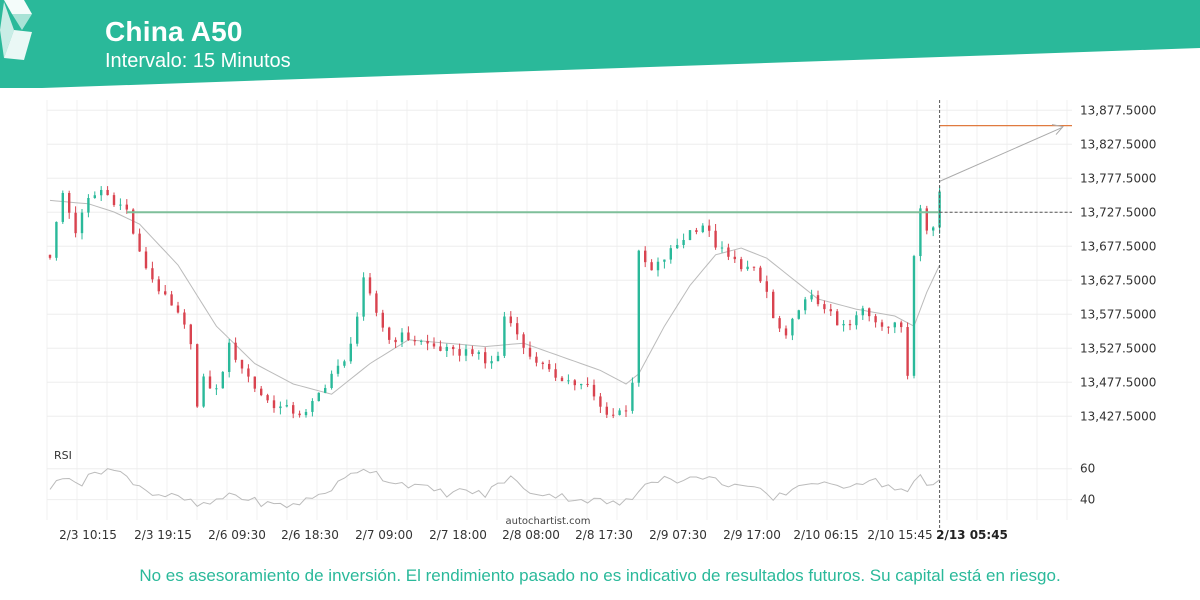 The image size is (1200, 600). Describe the element at coordinates (1118, 416) in the screenshot. I see `y-tick-label: 13,427.5000` at that location.